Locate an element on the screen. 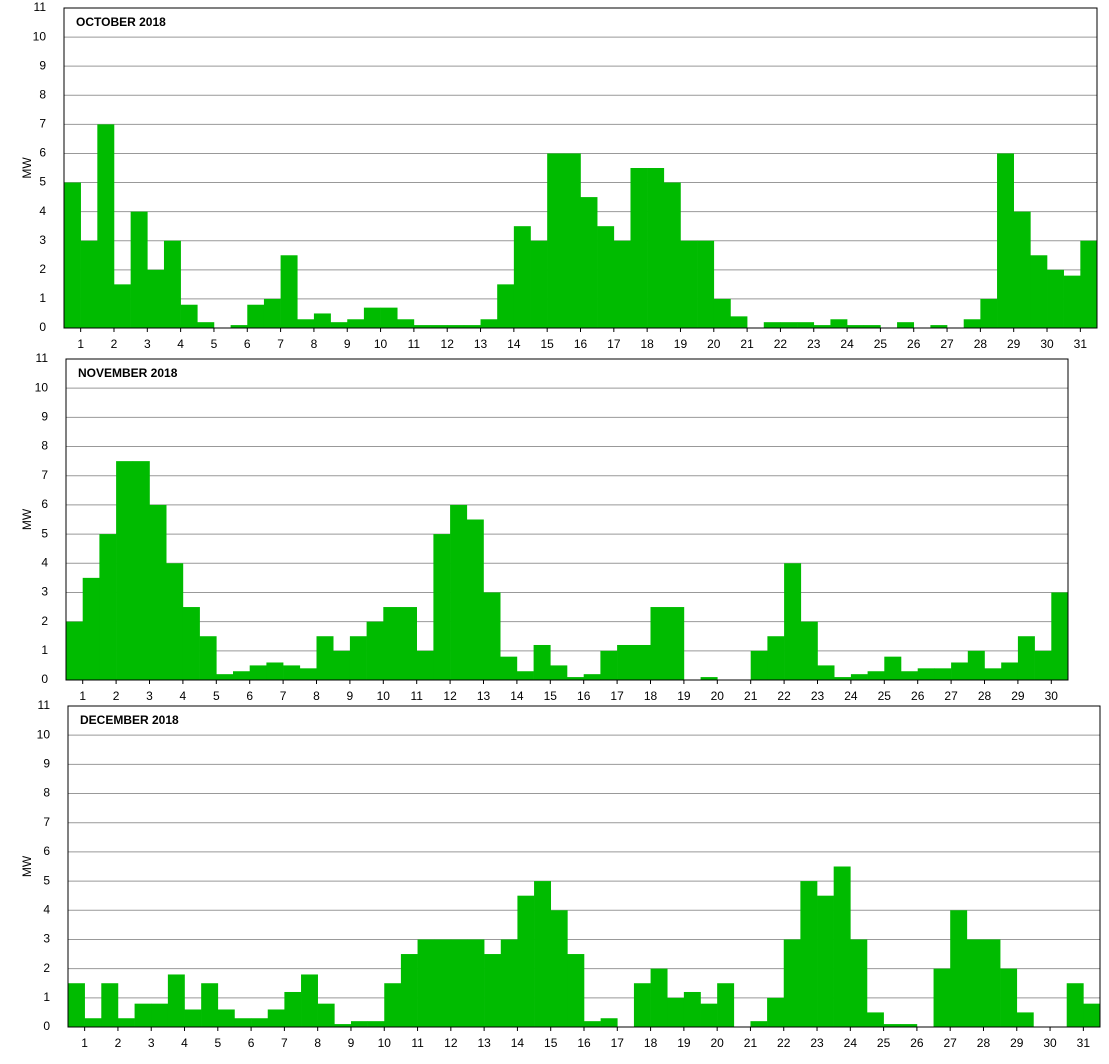 The image size is (1109, 1064). x-tick-label: 23 is located at coordinates (817, 1043).